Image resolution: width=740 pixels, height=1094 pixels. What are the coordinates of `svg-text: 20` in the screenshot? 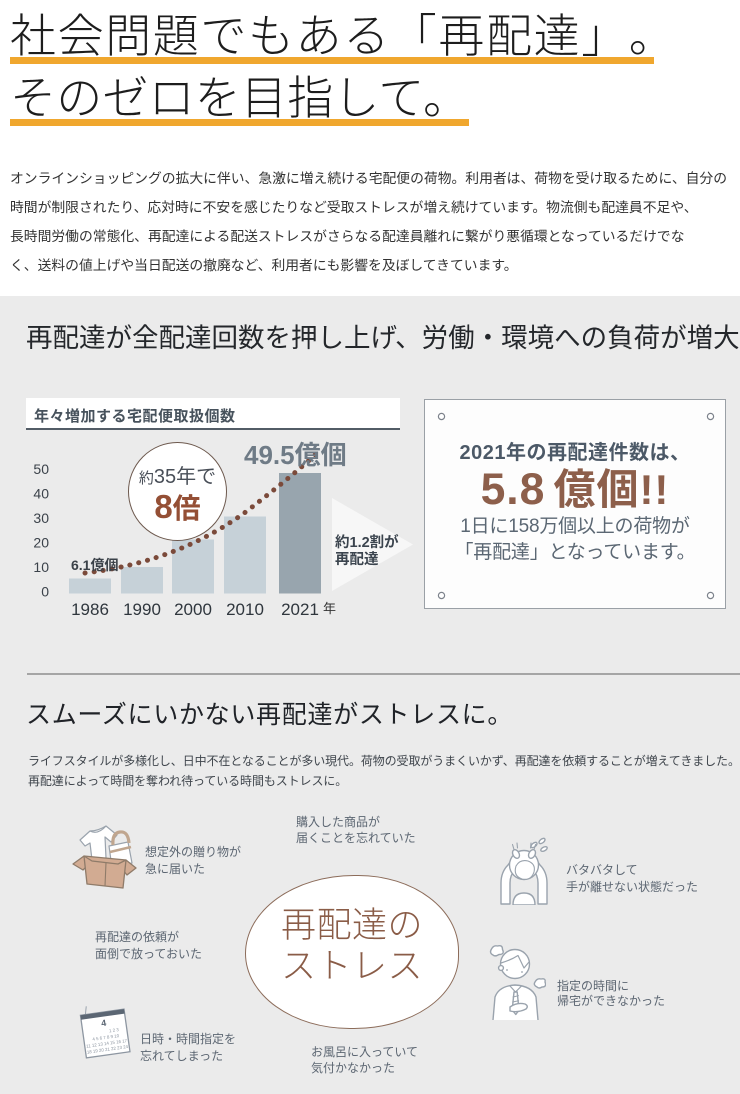 It's located at (41, 543).